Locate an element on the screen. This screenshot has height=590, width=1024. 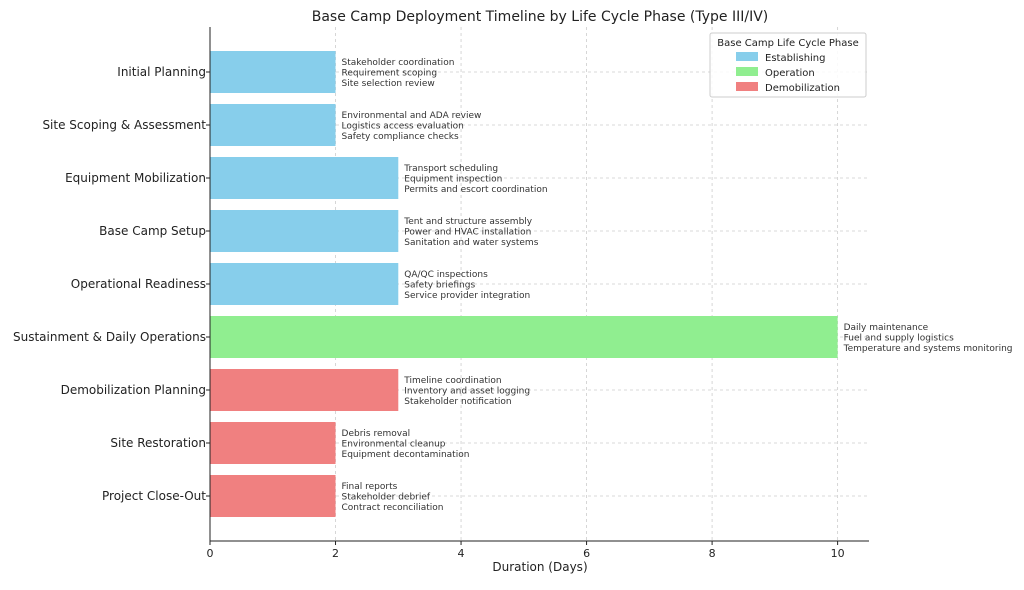
y-tick-label: Project Close-Out is located at coordinates (154, 496).